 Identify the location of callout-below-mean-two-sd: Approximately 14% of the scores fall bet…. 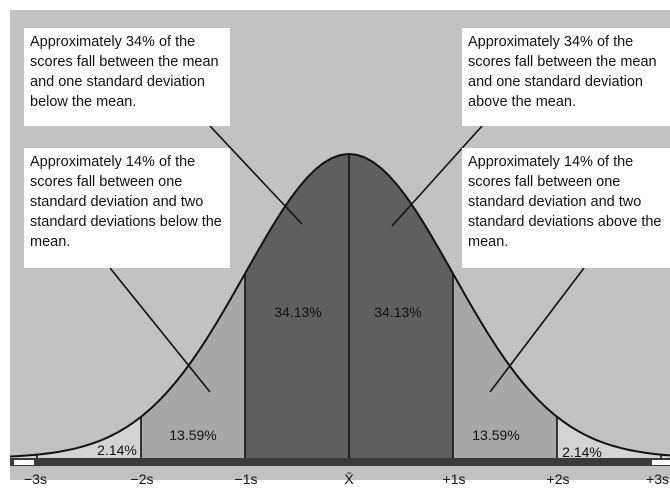
(127, 208).